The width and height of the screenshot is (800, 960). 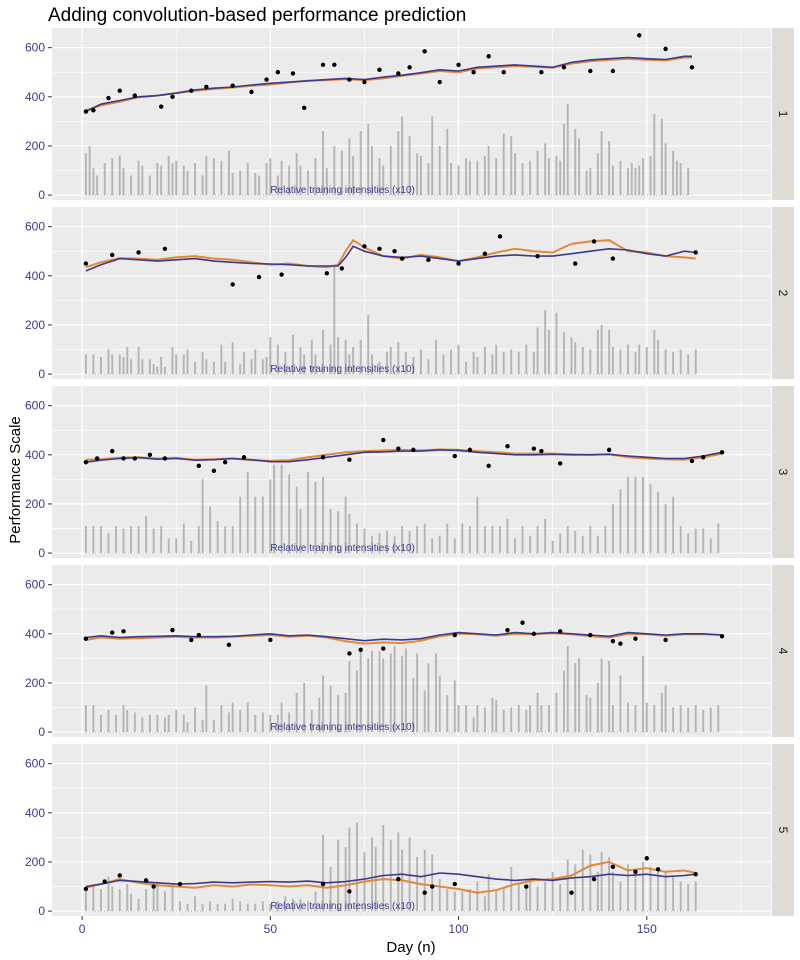 I want to click on y-tick-label: 400, so click(x=35, y=634).